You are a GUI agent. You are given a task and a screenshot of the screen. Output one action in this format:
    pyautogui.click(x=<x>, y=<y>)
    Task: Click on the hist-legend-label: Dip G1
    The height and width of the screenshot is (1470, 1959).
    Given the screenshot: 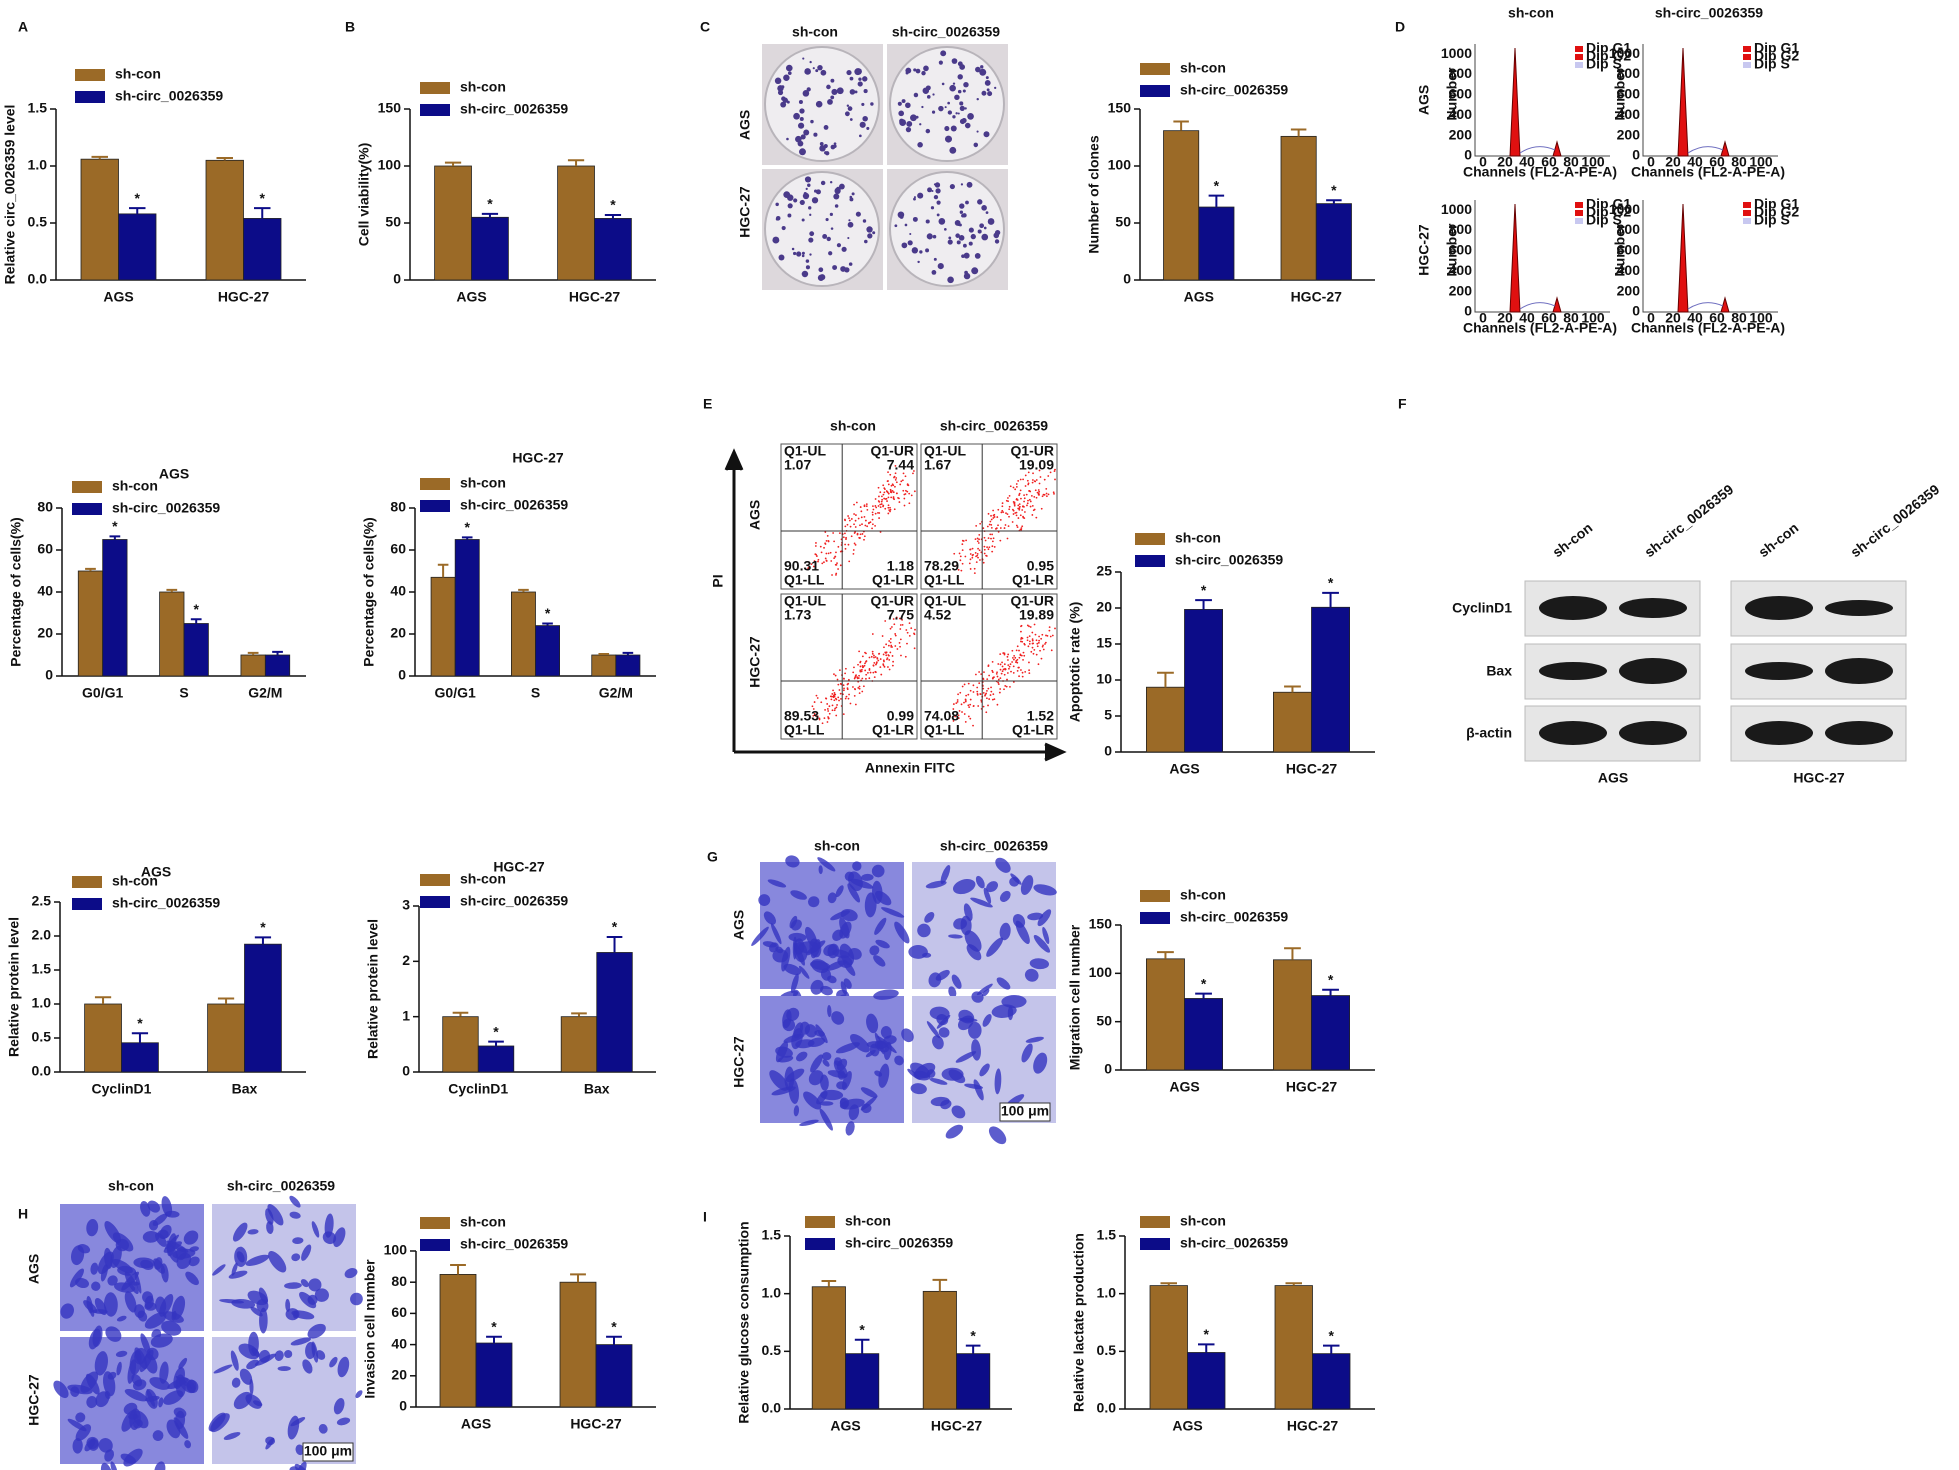 What is the action you would take?
    pyautogui.click(x=1608, y=204)
    